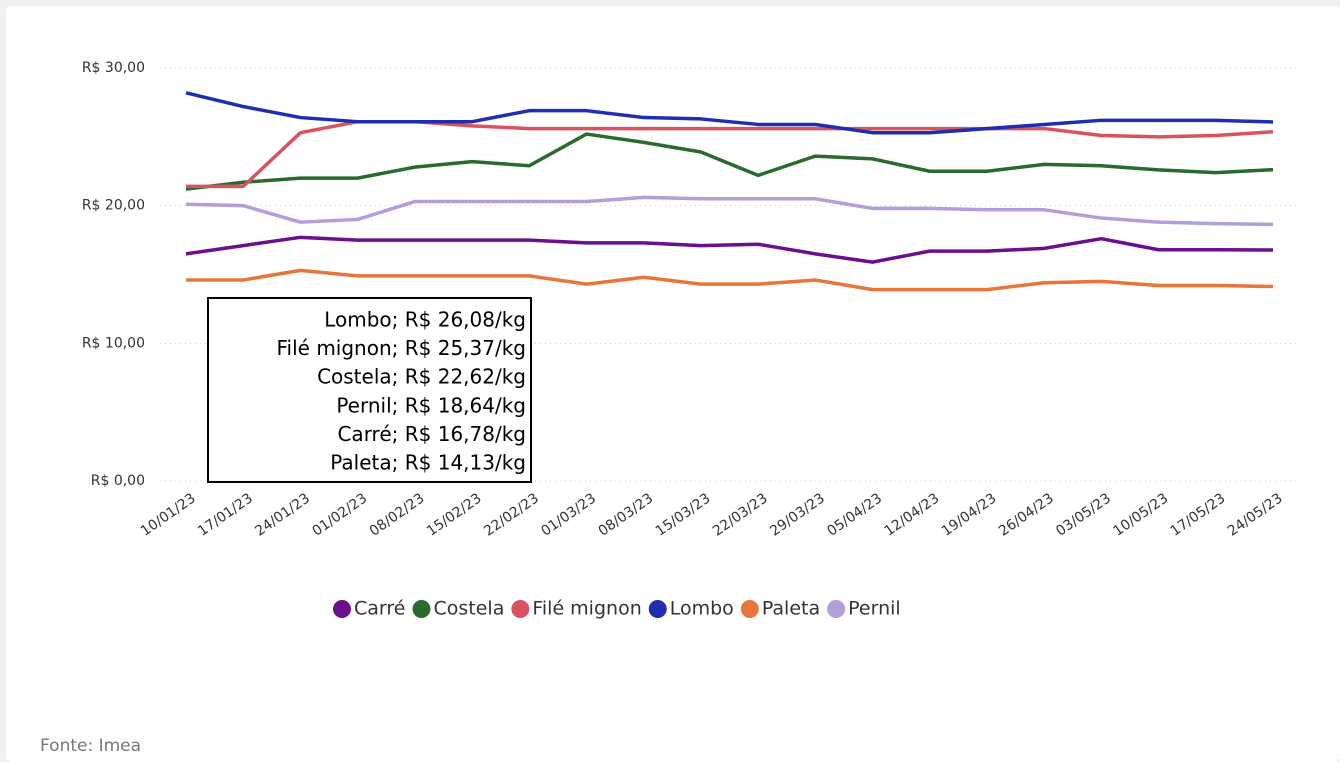  Describe the element at coordinates (113, 206) in the screenshot. I see `y-tick-label: R$ 20,00` at that location.